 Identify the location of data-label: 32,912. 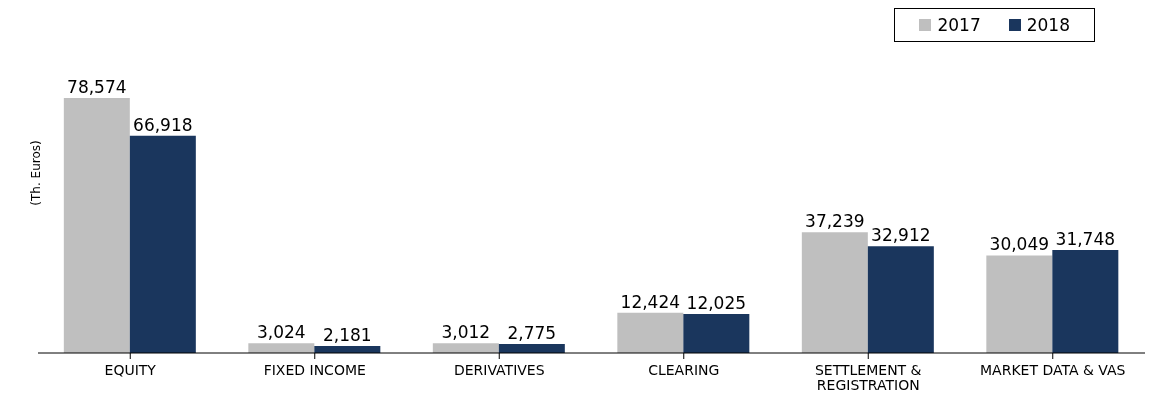
(901, 235).